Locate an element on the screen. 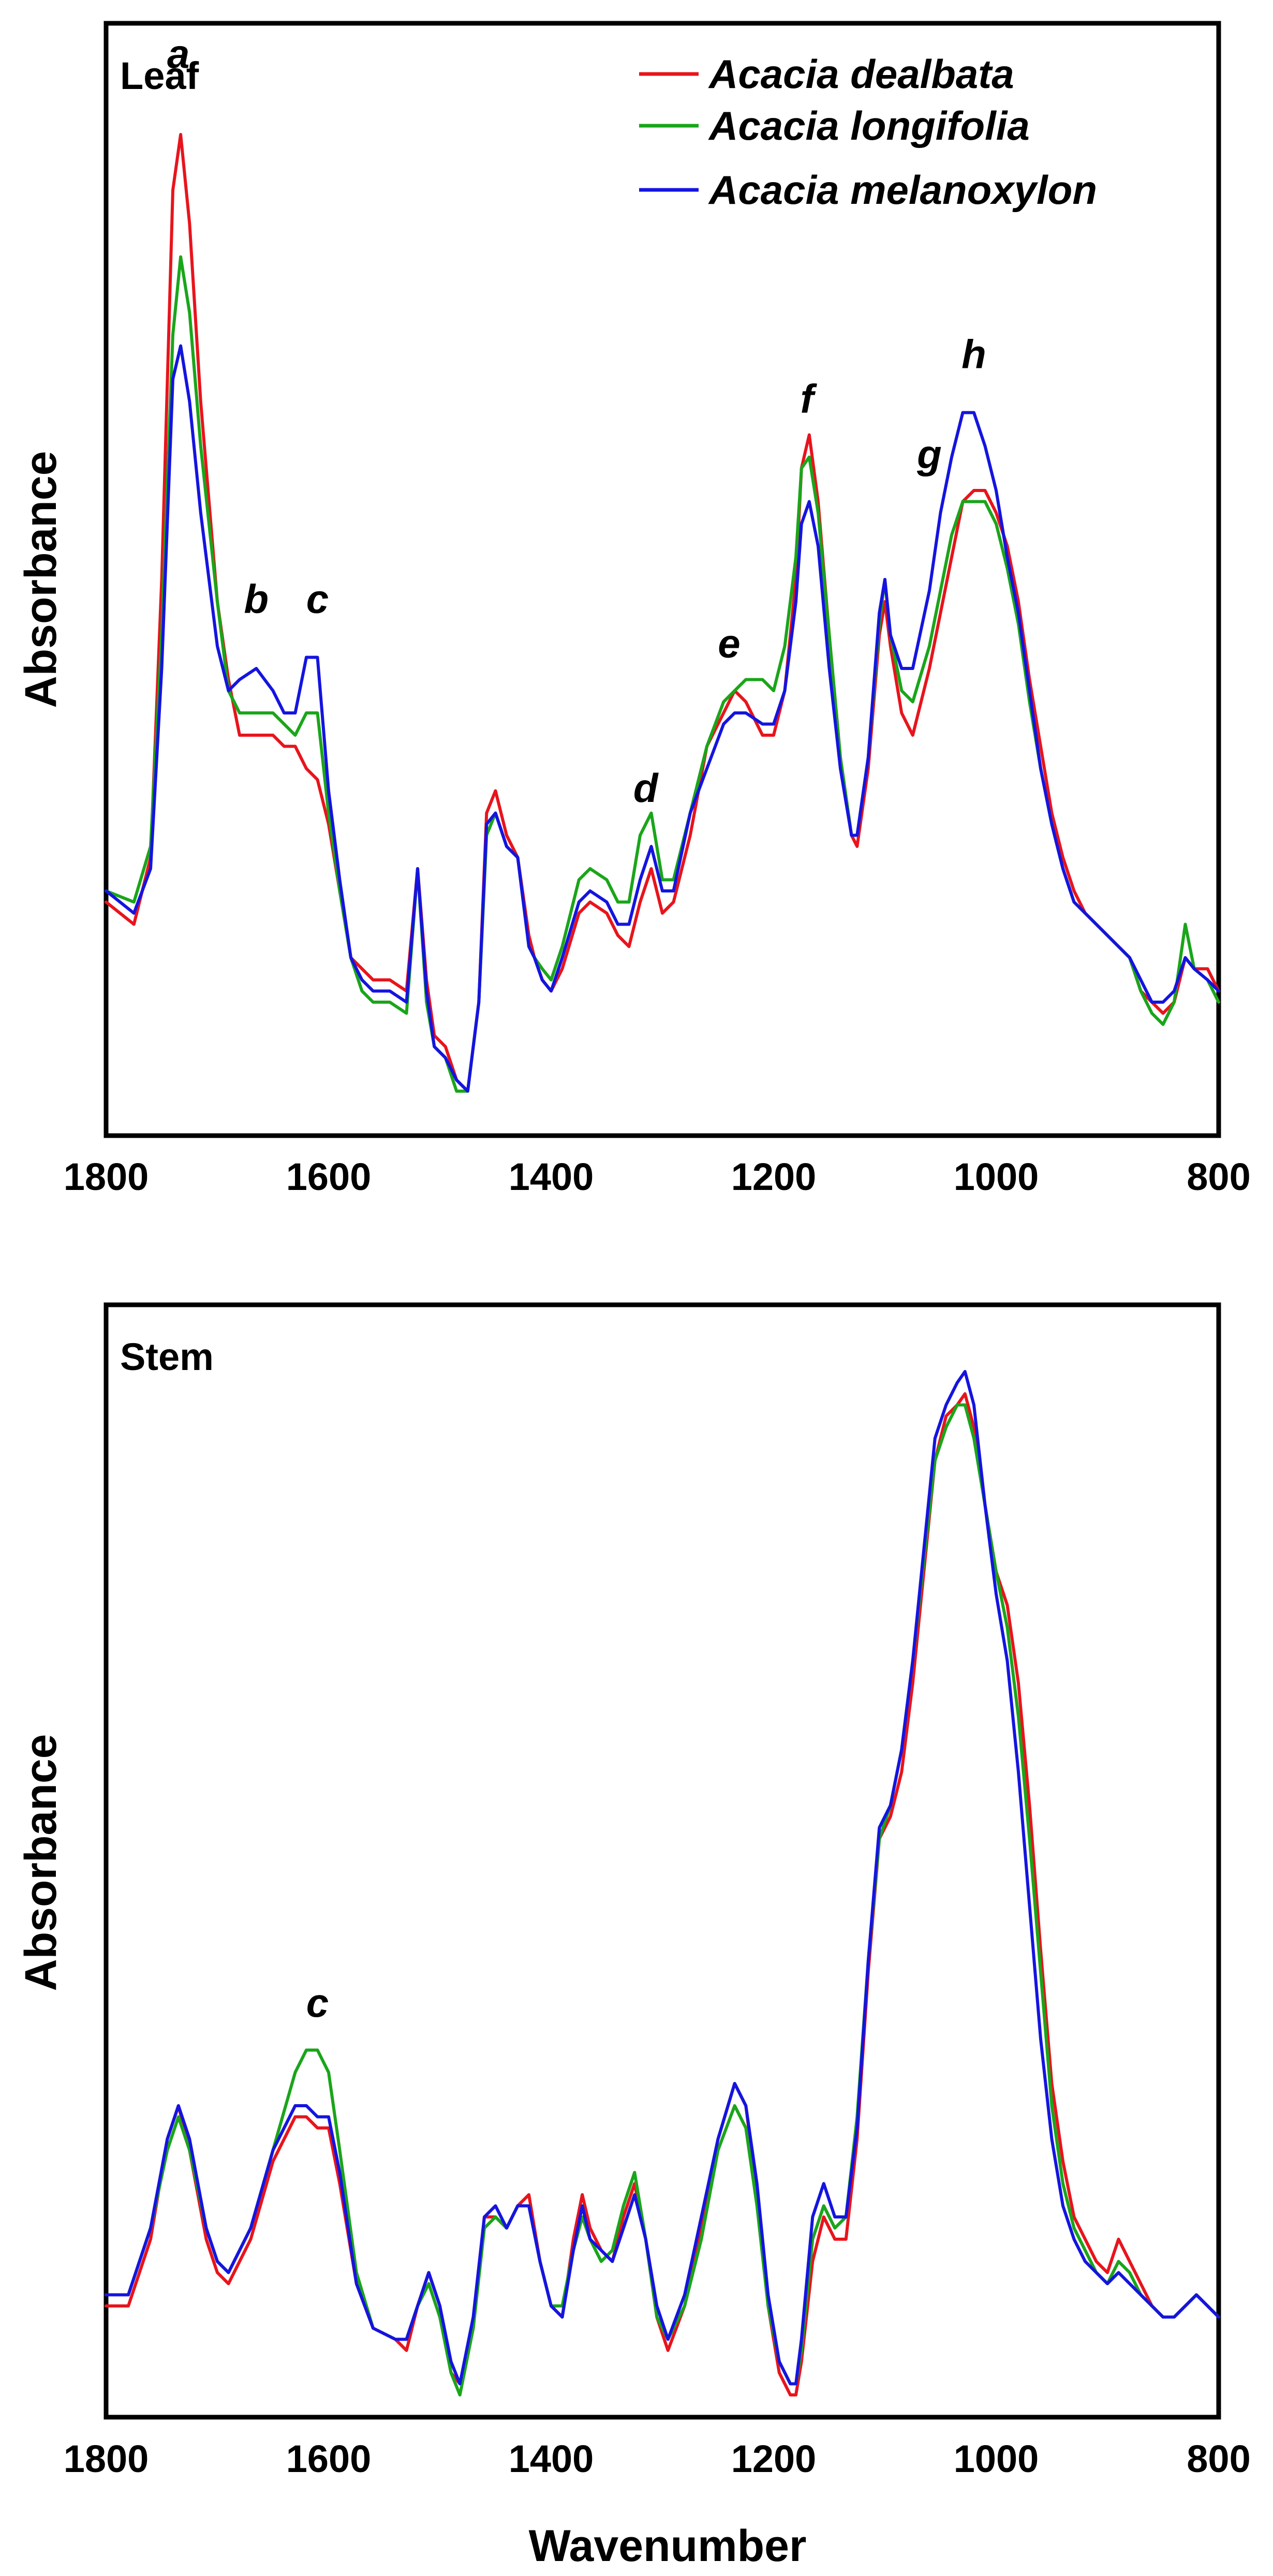  stem-peak-label-c: c is located at coordinates (317, 2003).